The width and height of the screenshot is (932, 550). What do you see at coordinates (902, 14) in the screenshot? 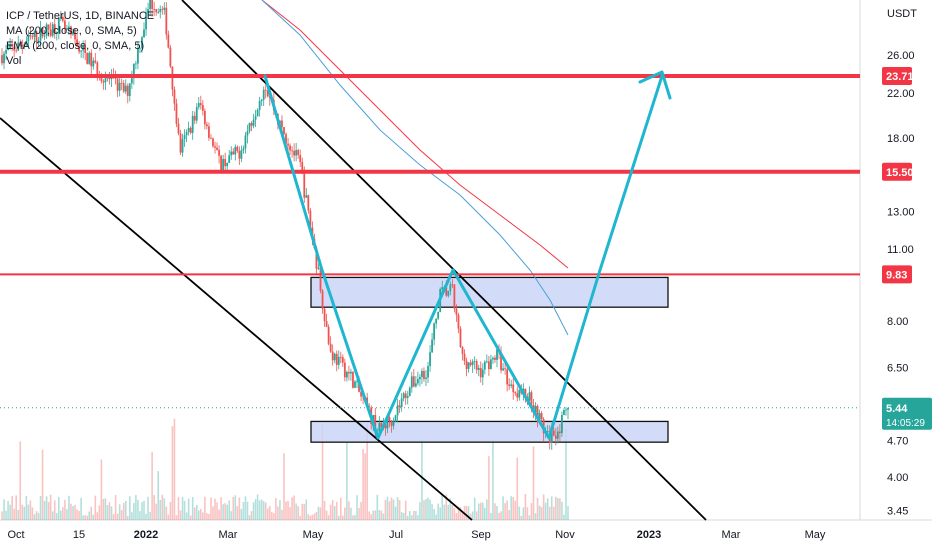
I see `price-axis-unit: USDT` at bounding box center [902, 14].